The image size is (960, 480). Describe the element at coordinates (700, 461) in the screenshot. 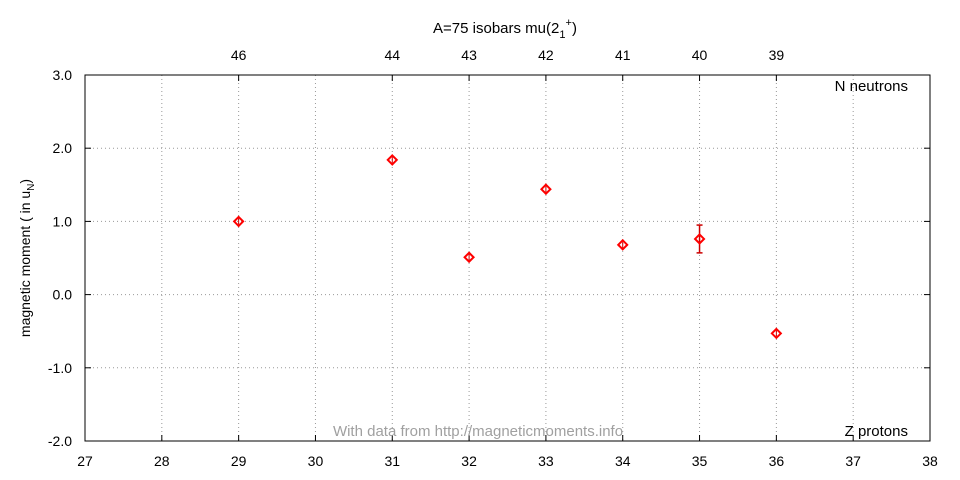

I see `x-tick-label: 35` at that location.